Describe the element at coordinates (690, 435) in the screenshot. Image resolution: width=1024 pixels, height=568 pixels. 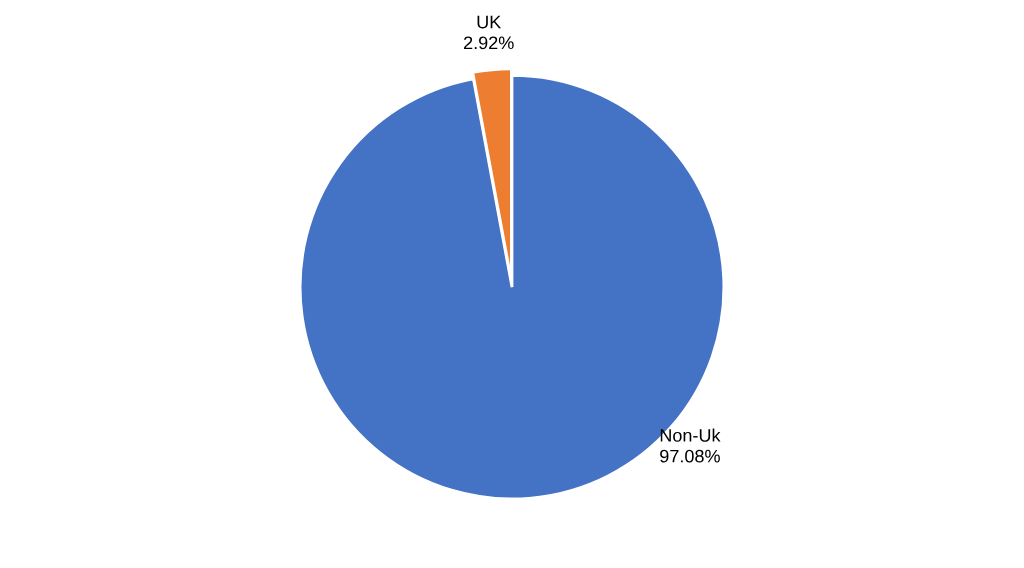
I see `slice-label: Non-Uk` at that location.